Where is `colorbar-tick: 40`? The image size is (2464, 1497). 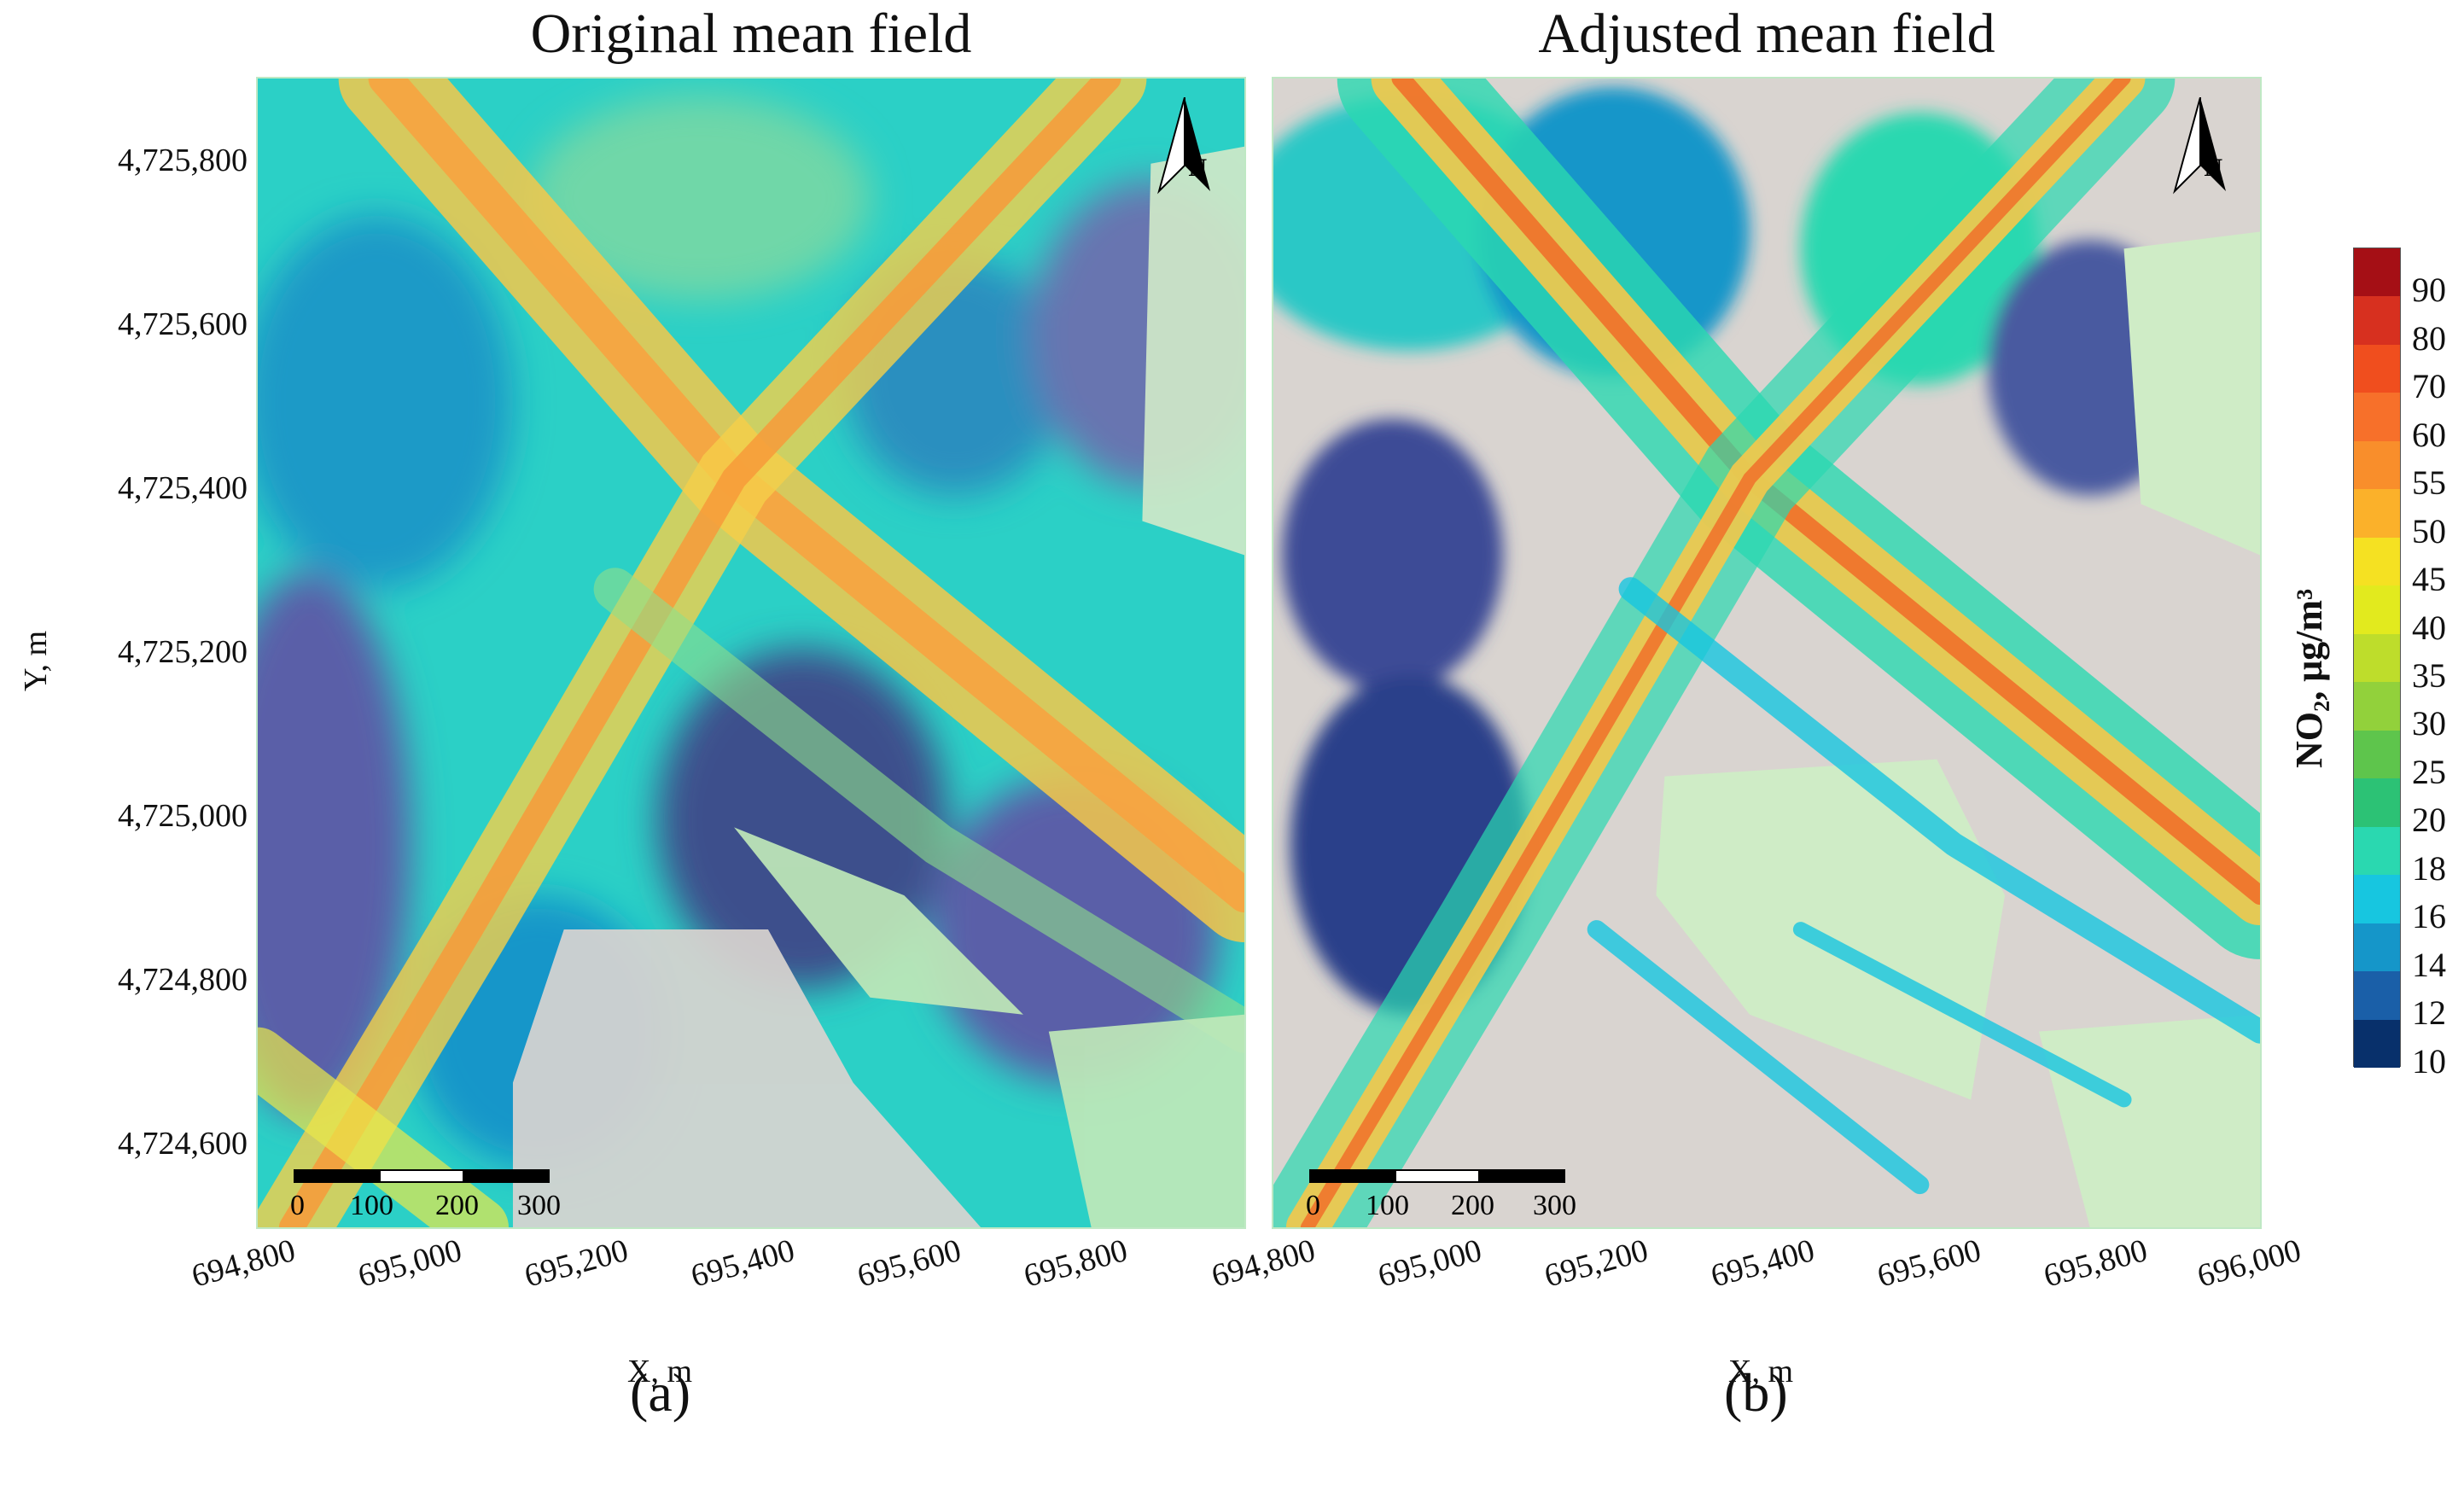
colorbar-tick: 40 is located at coordinates (2429, 627).